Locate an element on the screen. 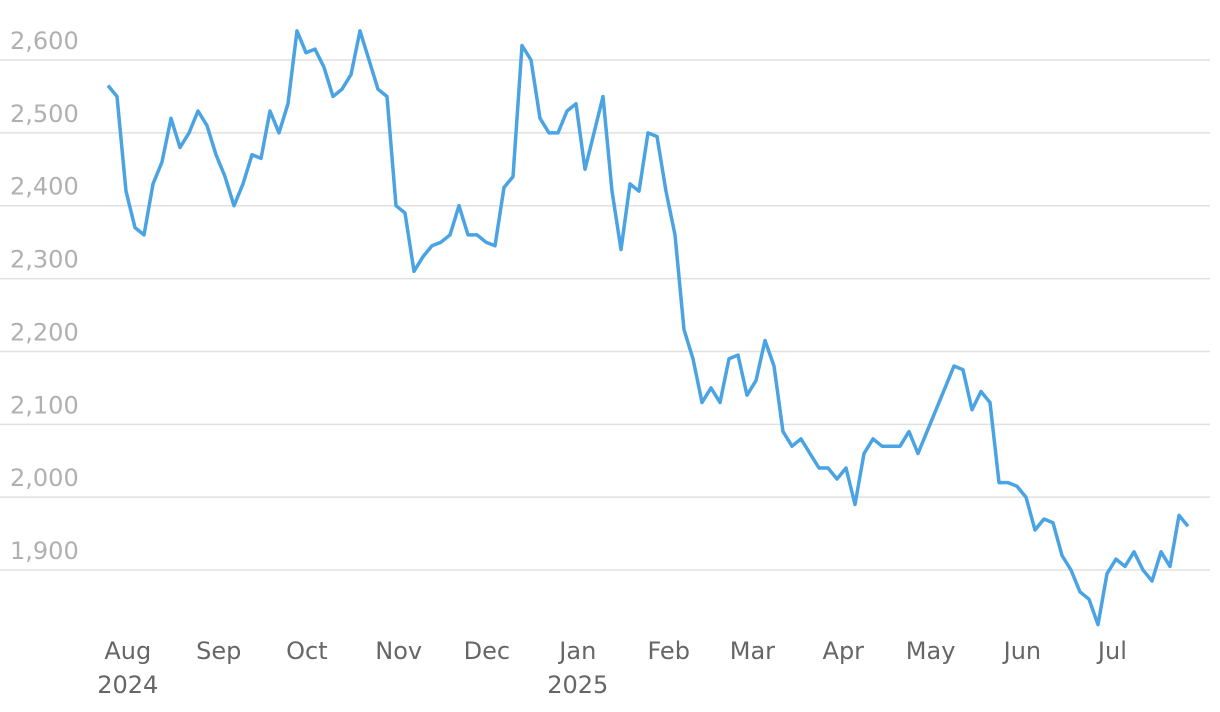 This screenshot has height=712, width=1220. y-tick-label: 2,400 is located at coordinates (44, 187).